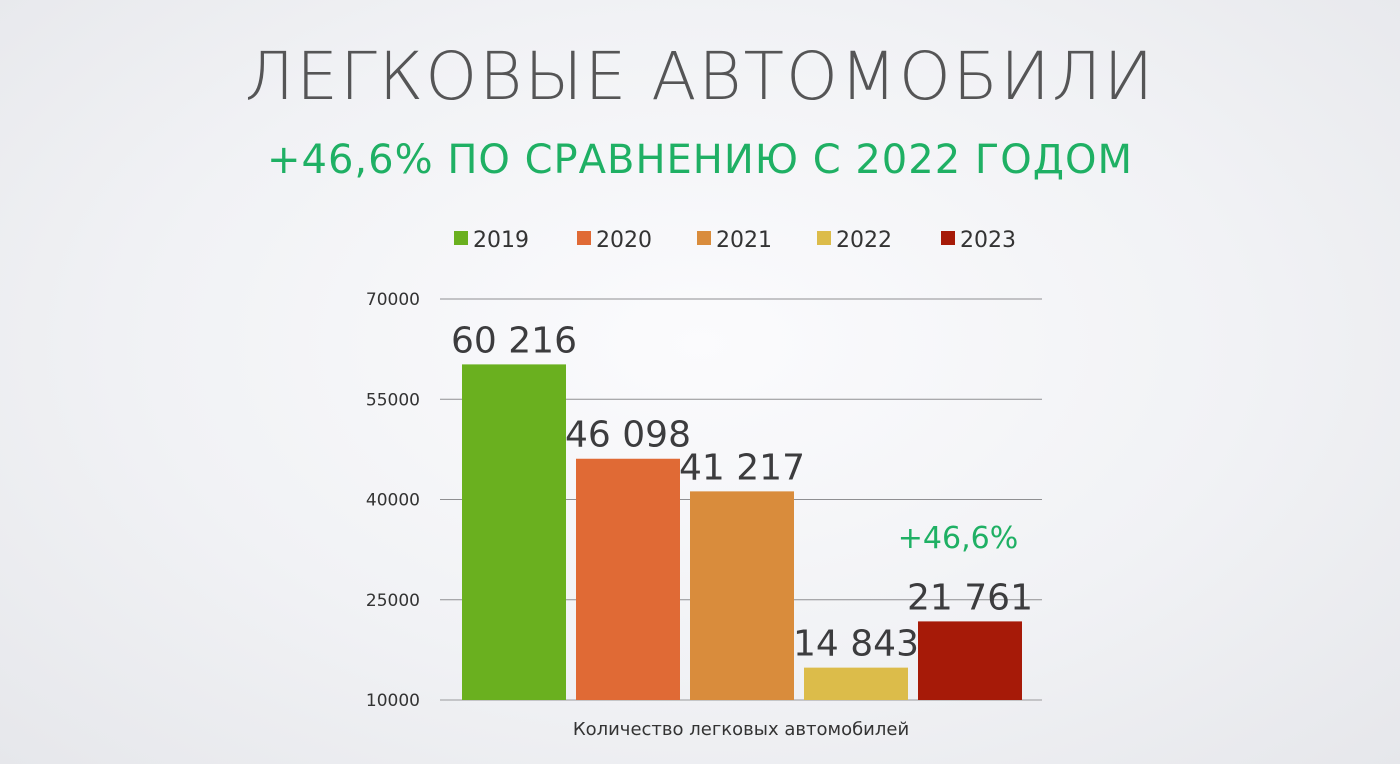 Image resolution: width=1400 pixels, height=764 pixels. I want to click on legend-item-2021: 2021, so click(734, 240).